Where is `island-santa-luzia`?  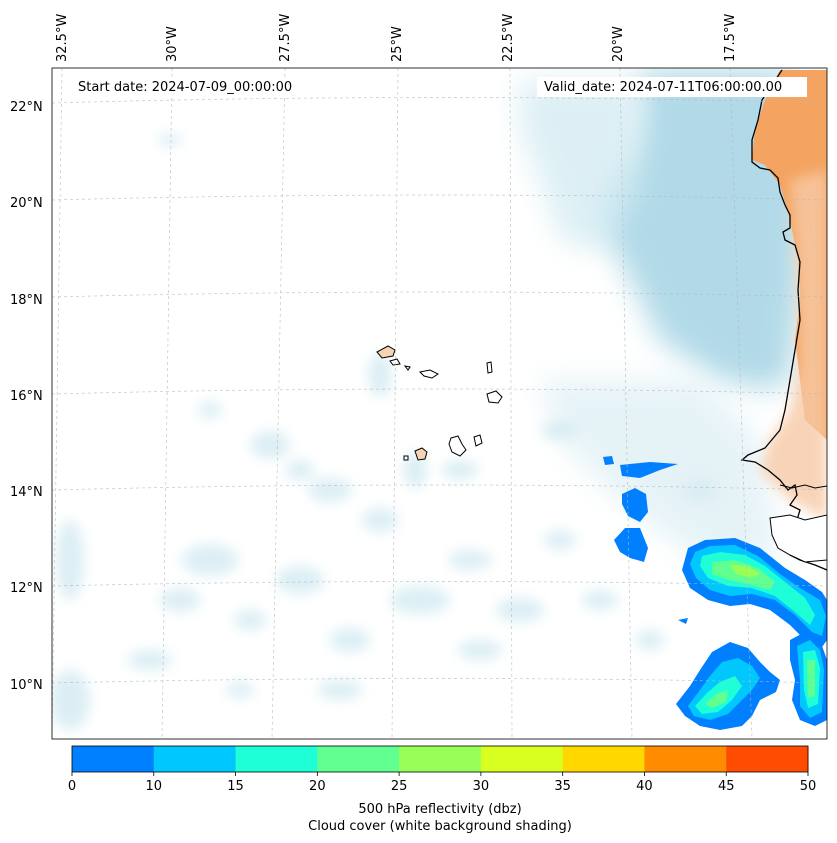 island-santa-luzia is located at coordinates (407, 368).